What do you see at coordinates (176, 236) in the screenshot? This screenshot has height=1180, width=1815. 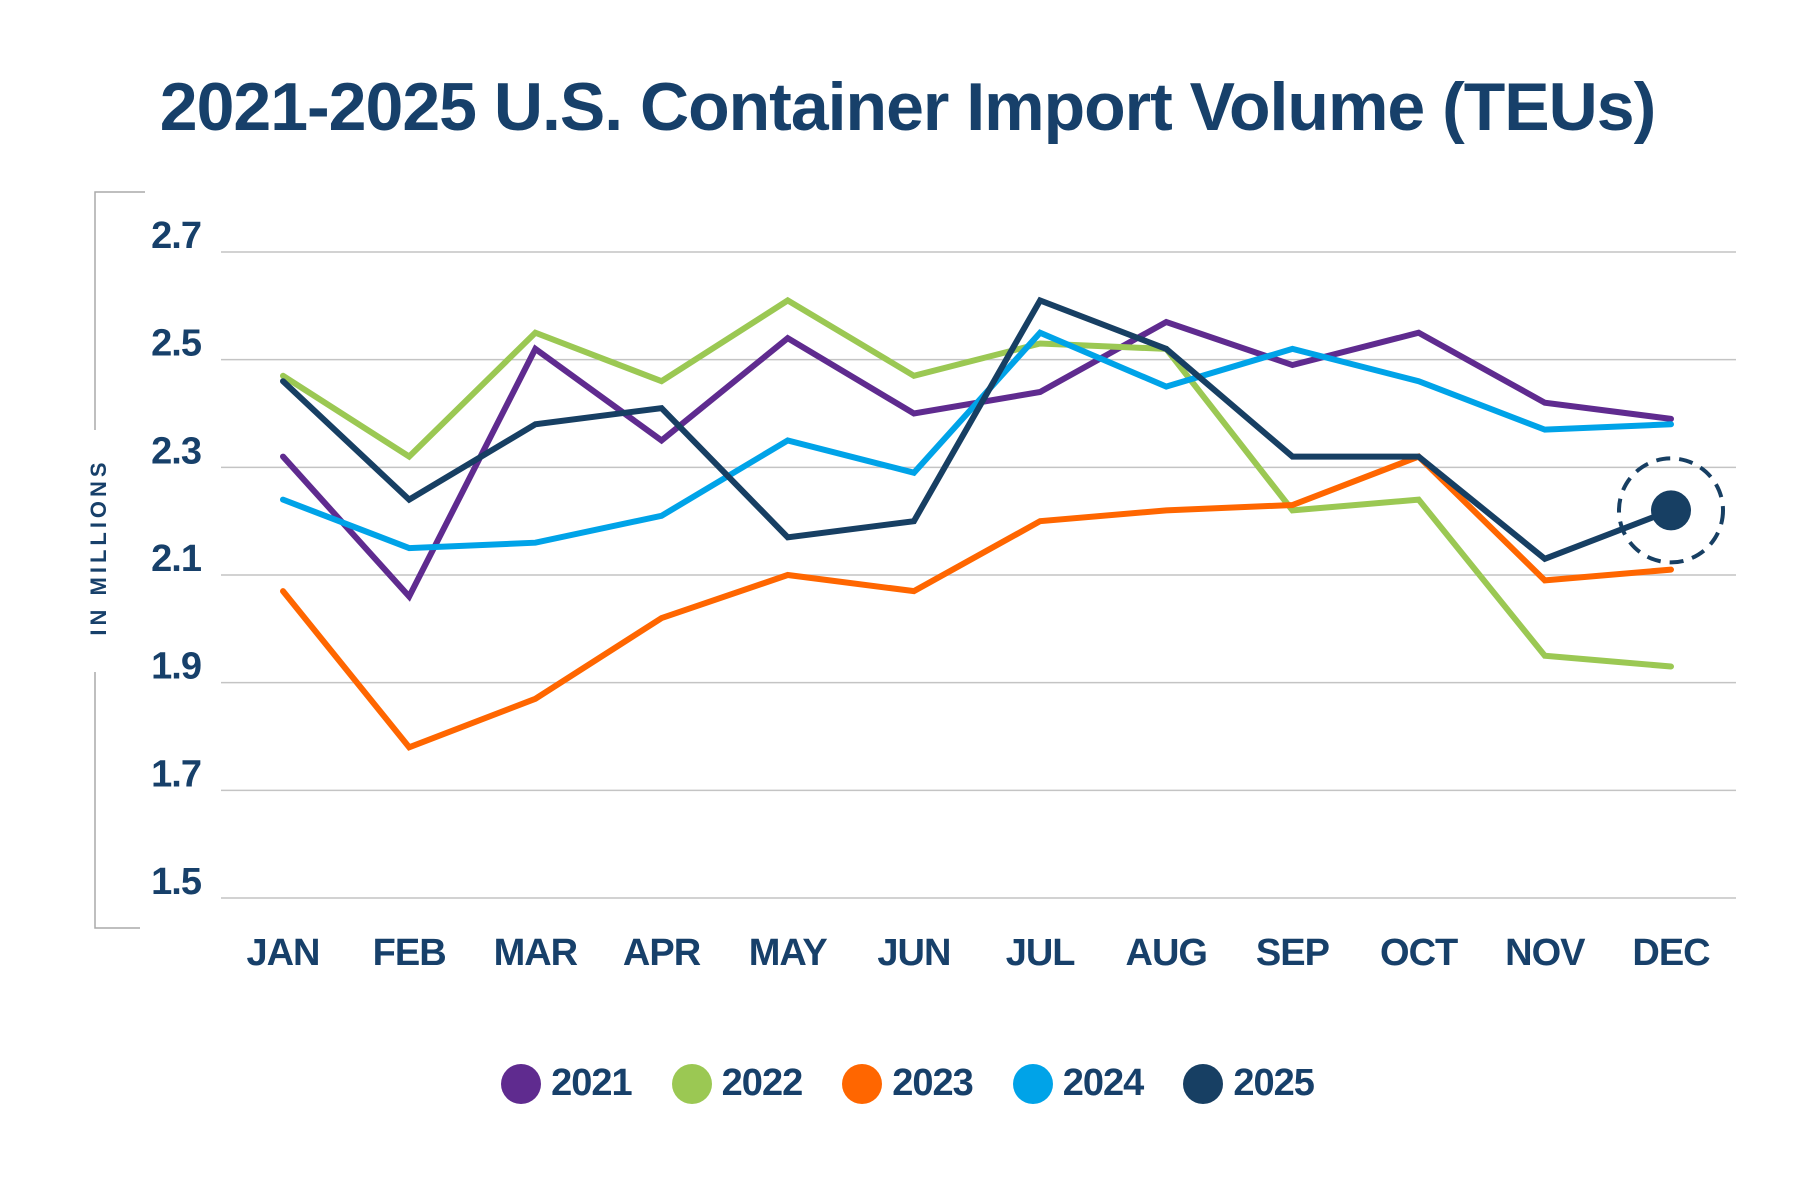 I see `y-tick-label: 2.7` at bounding box center [176, 236].